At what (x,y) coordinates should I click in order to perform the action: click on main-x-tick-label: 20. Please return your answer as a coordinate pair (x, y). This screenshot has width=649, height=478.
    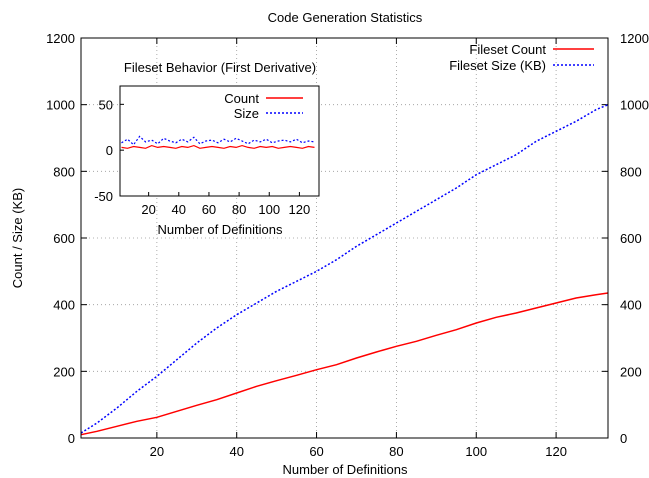
    Looking at the image, I should click on (157, 451).